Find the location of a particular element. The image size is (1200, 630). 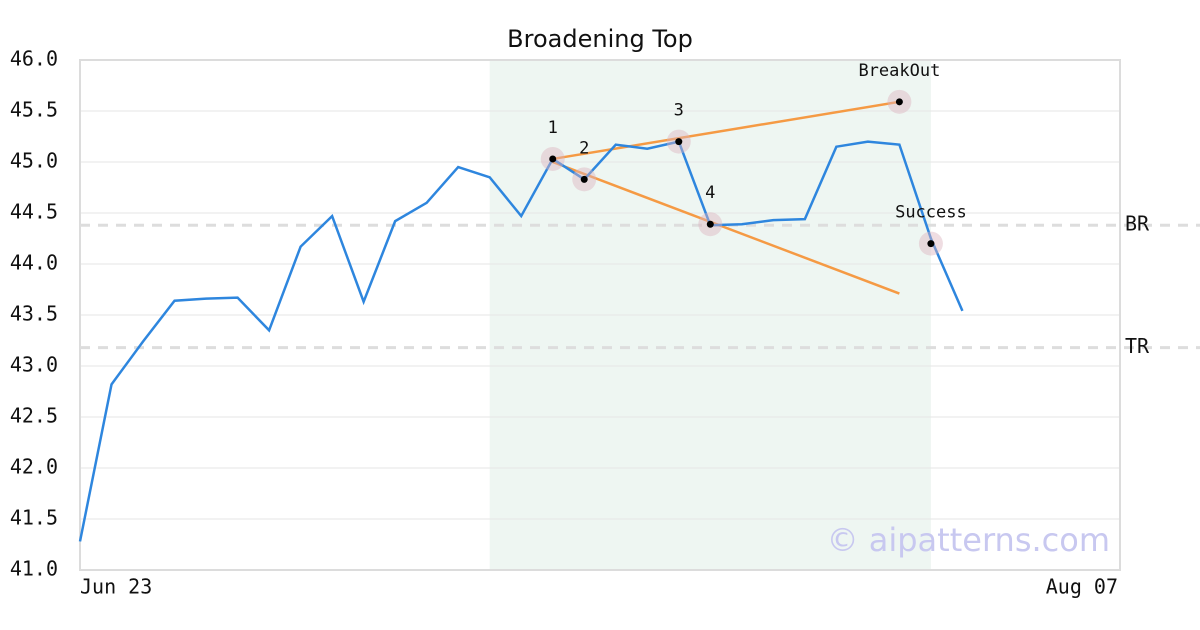

x-tick-label: Aug 07 is located at coordinates (1082, 587).